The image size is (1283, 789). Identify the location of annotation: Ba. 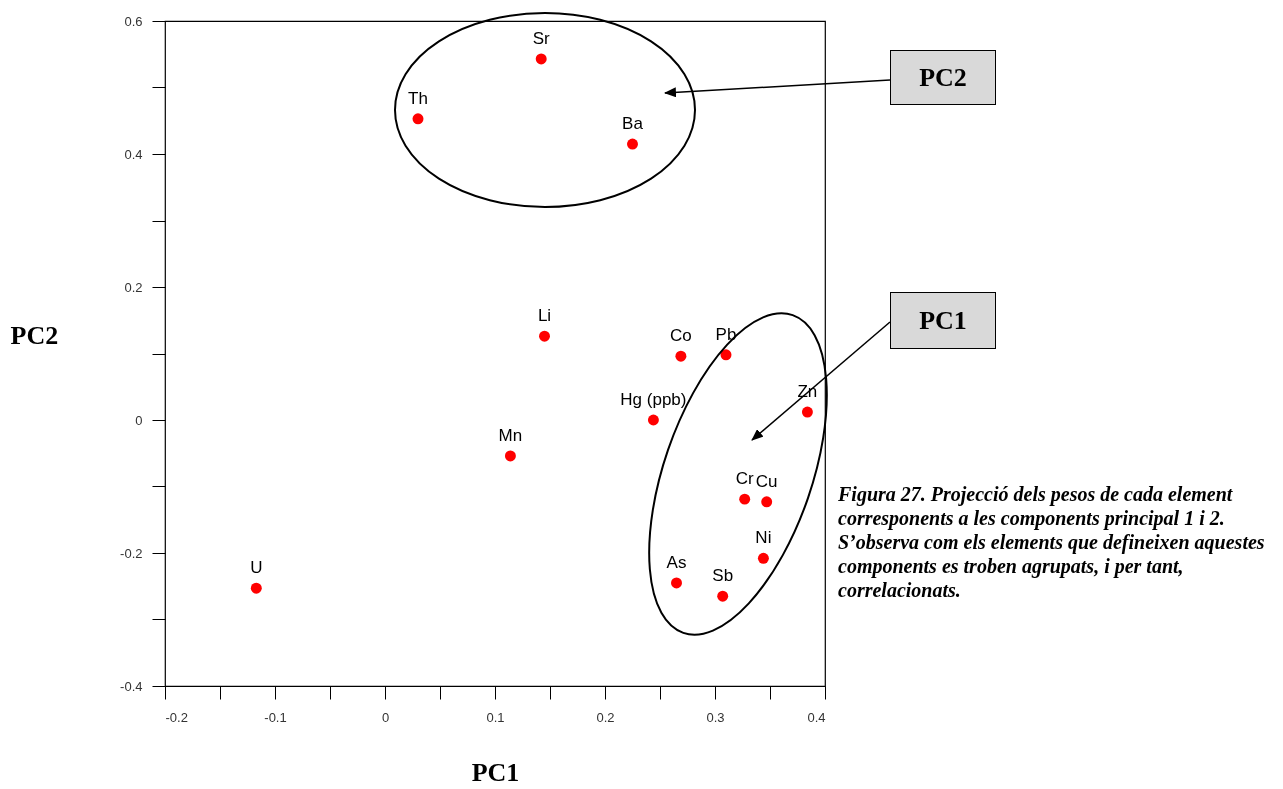
(633, 124).